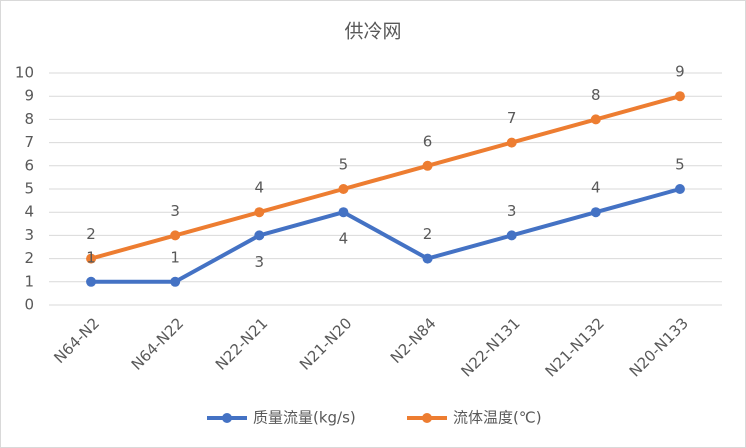 This screenshot has height=448, width=746. Describe the element at coordinates (29, 189) in the screenshot. I see `y-tick-label: 5` at that location.